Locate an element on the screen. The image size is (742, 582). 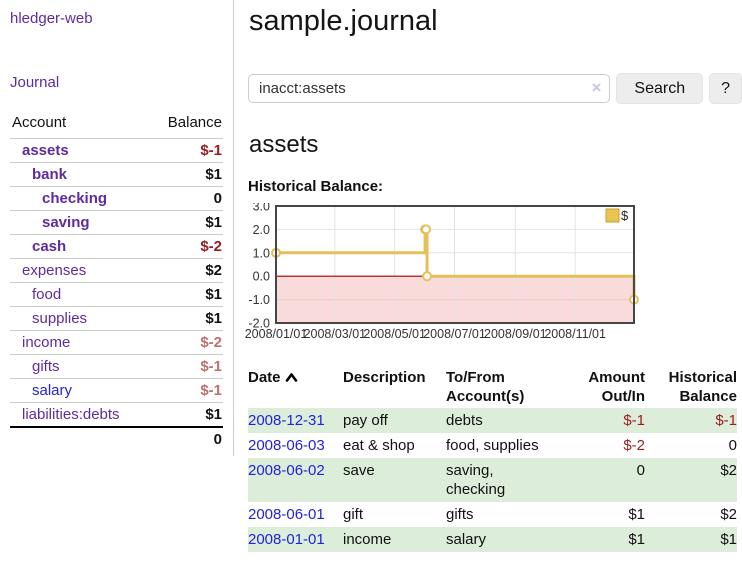
chart-ytick-label: -2.0 is located at coordinates (259, 324).